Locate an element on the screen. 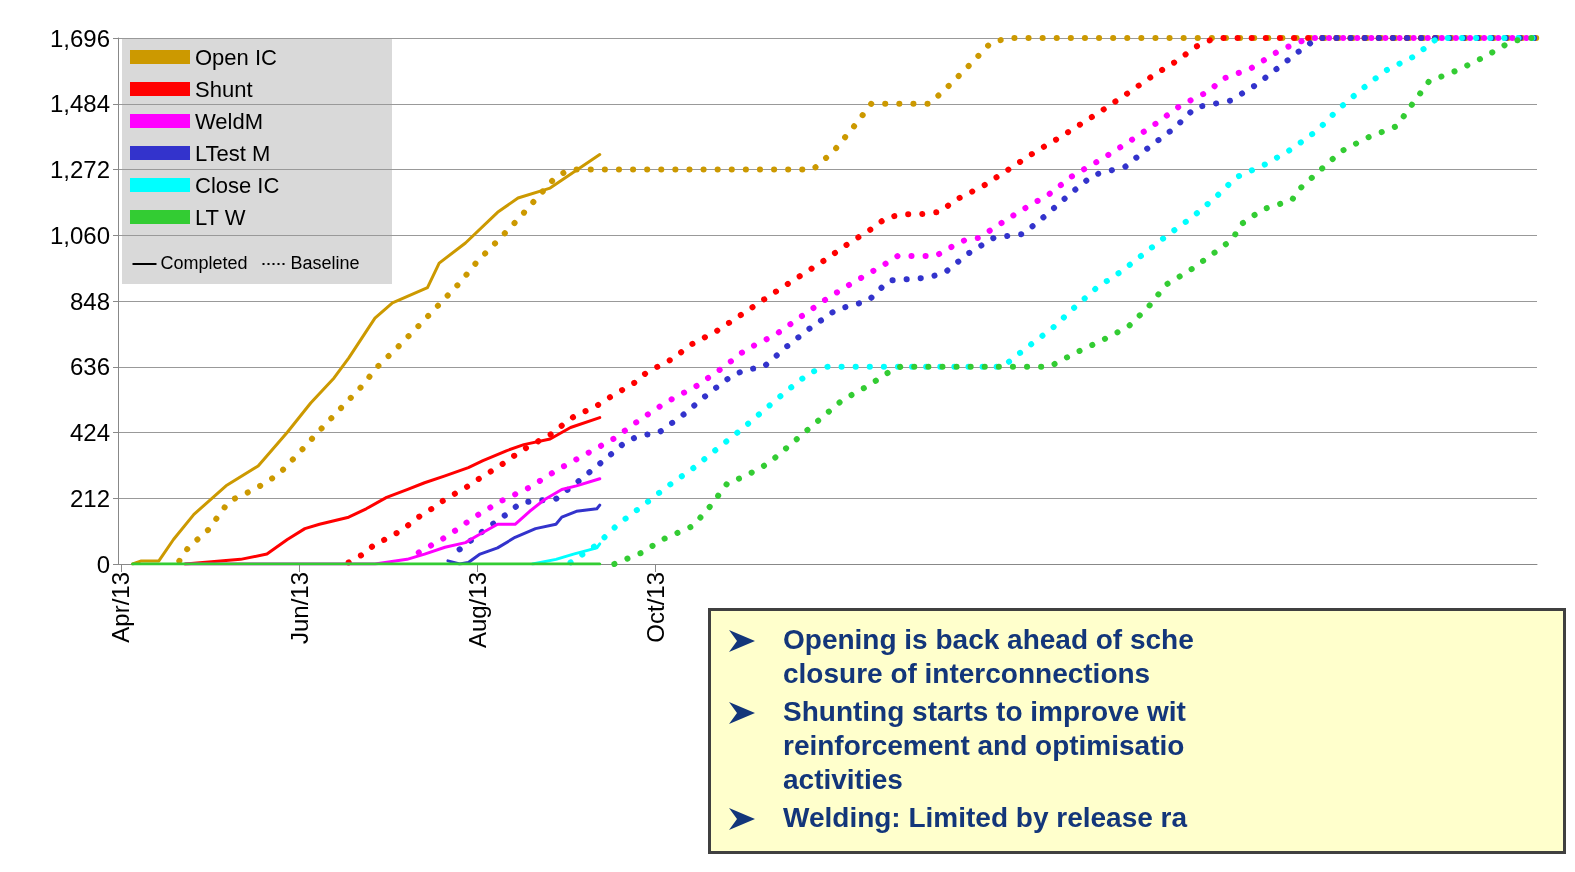 This screenshot has width=1575, height=872. x-tick-label: Oct/13 is located at coordinates (655, 607).